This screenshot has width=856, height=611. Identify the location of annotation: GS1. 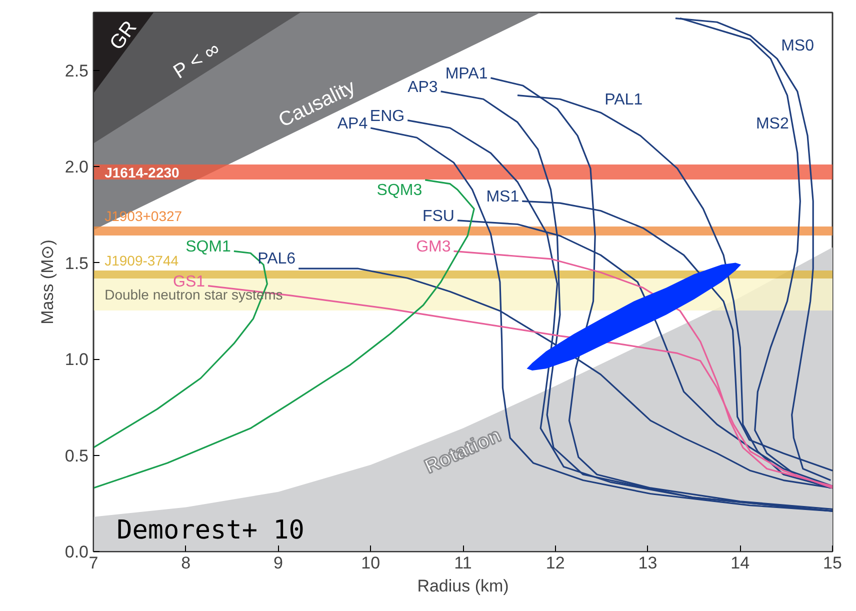
(189, 281).